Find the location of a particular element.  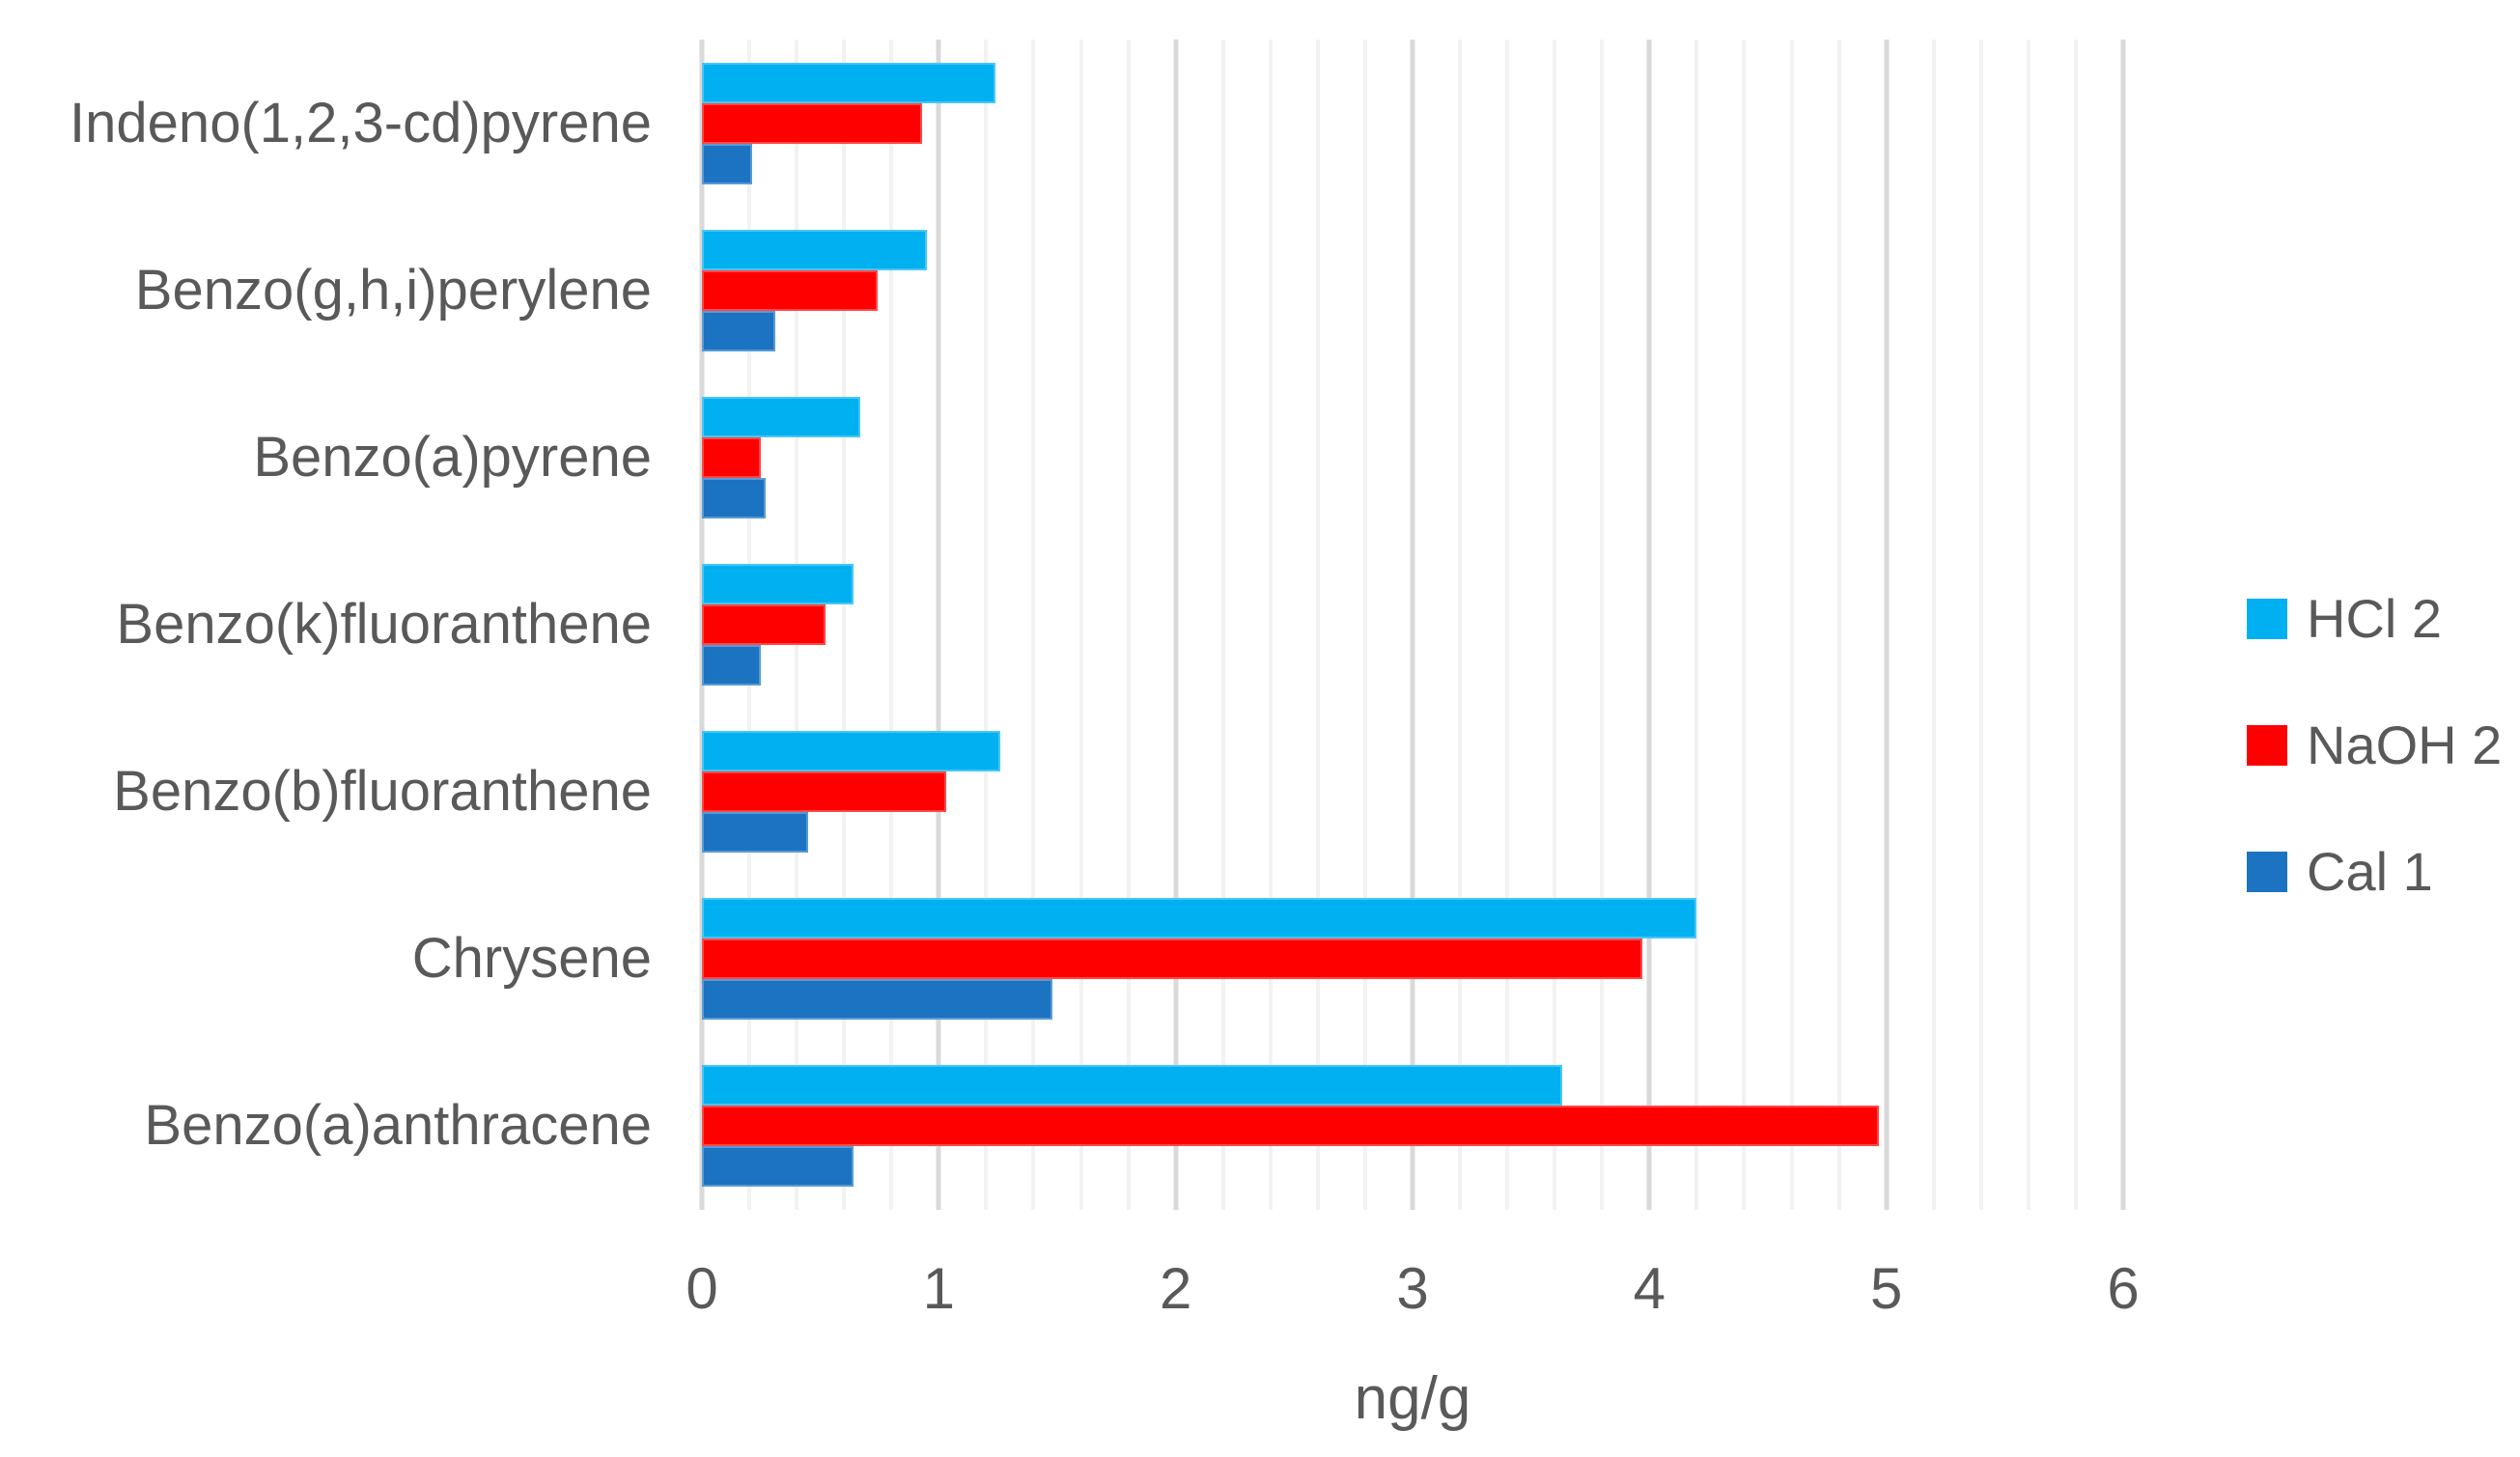

legend-label: Cal 1 is located at coordinates (2370, 871).